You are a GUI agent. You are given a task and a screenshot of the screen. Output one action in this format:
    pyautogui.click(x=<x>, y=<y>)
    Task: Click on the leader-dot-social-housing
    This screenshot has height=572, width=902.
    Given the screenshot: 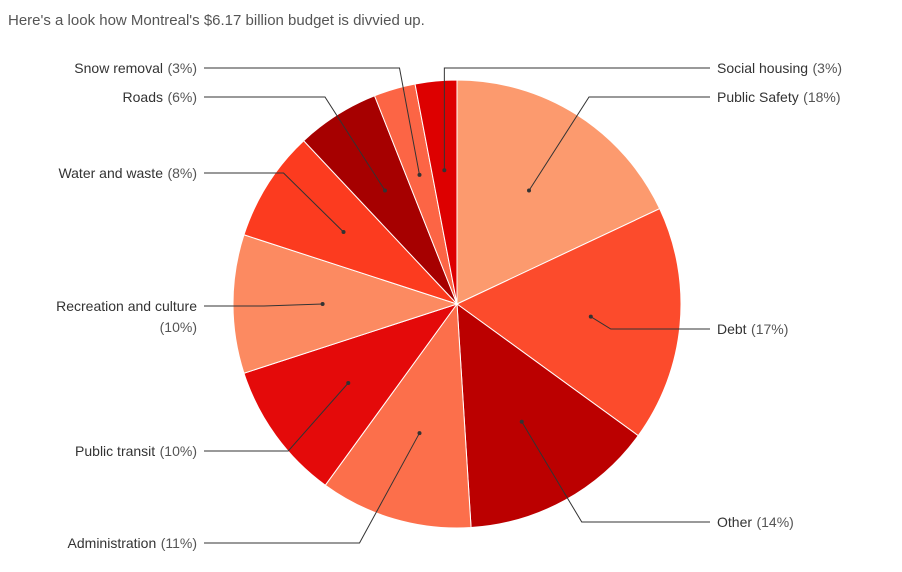 What is the action you would take?
    pyautogui.click(x=444, y=170)
    